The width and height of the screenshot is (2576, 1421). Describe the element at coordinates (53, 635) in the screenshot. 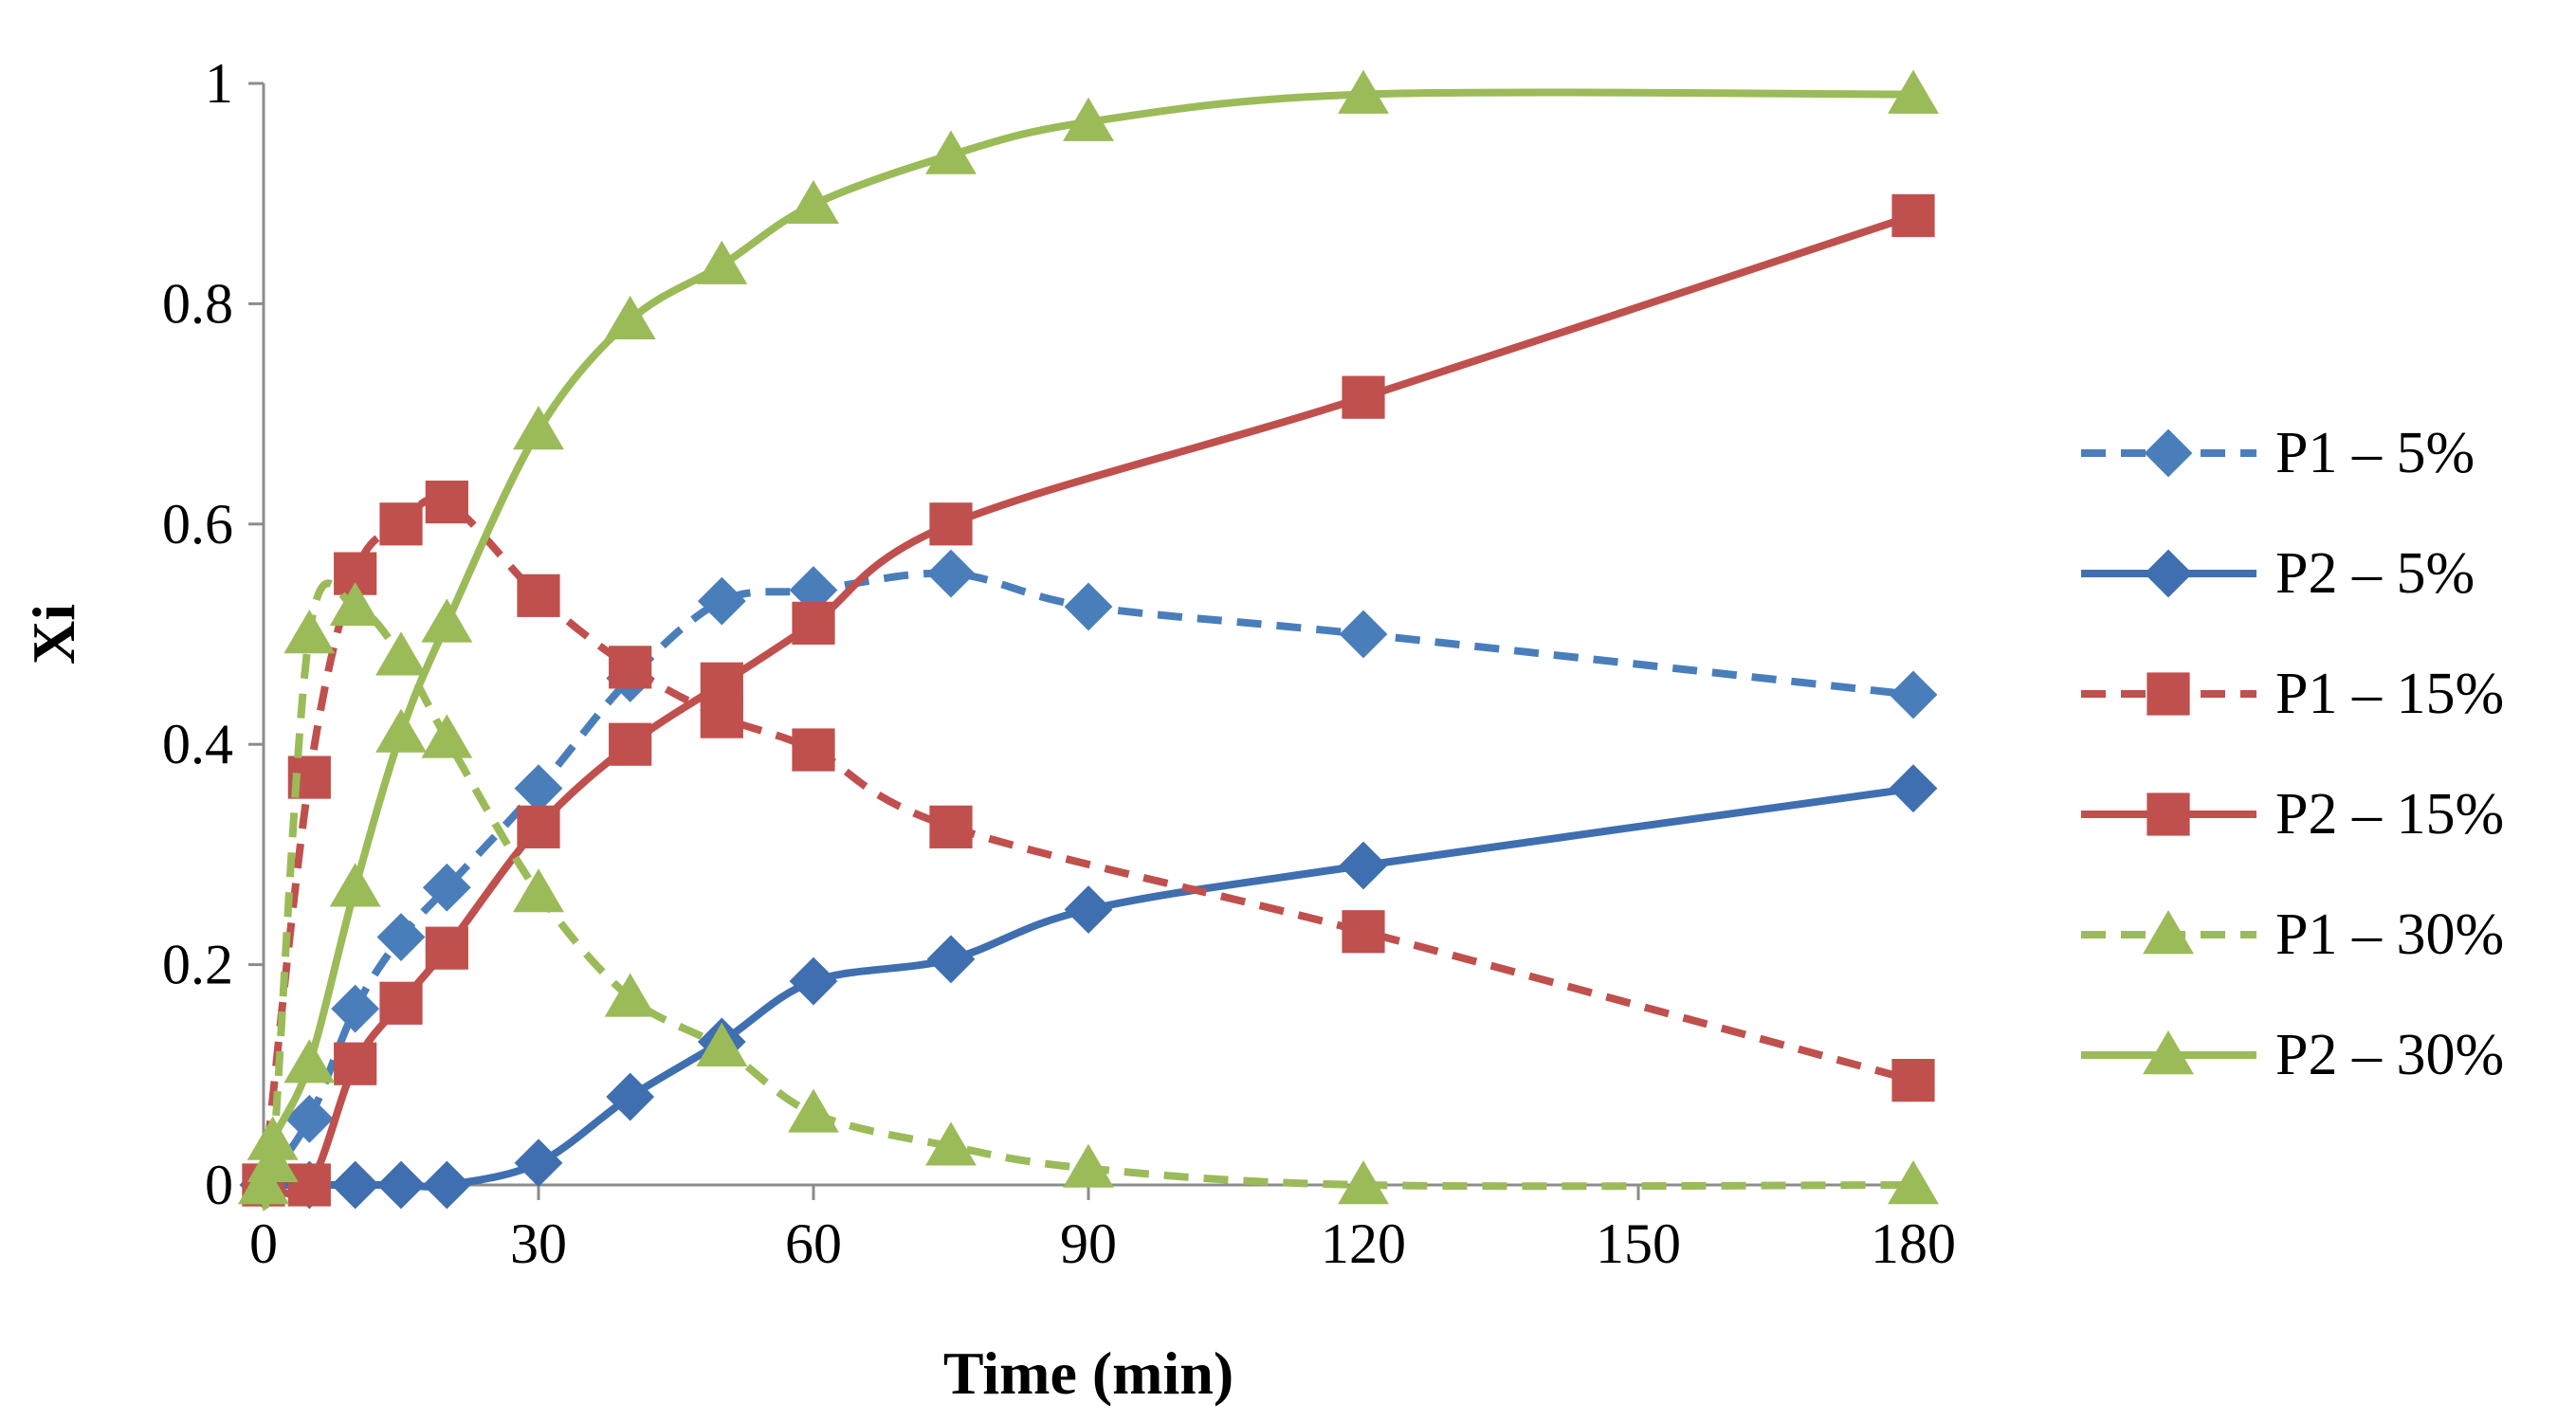

I see `y-axis-title: Xi` at that location.